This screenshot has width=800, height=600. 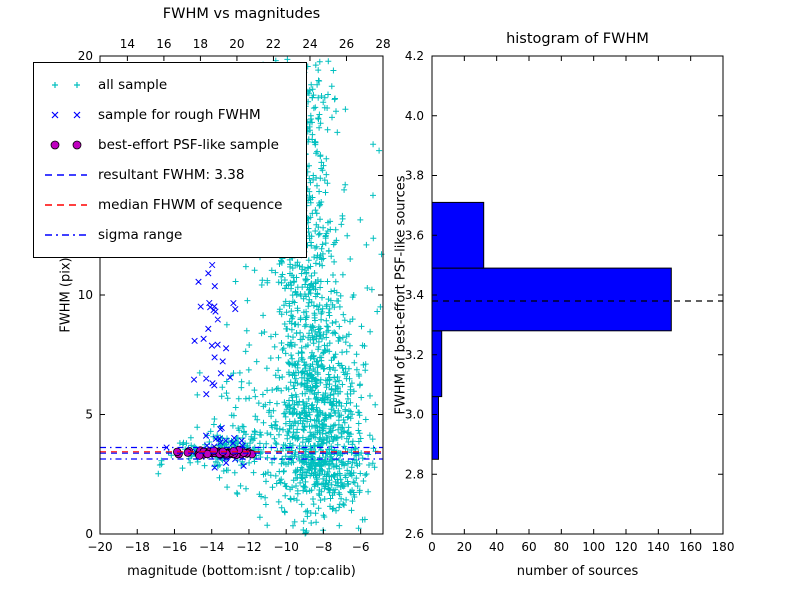 What do you see at coordinates (309, 44) in the screenshot?
I see `tick-label: 24` at bounding box center [309, 44].